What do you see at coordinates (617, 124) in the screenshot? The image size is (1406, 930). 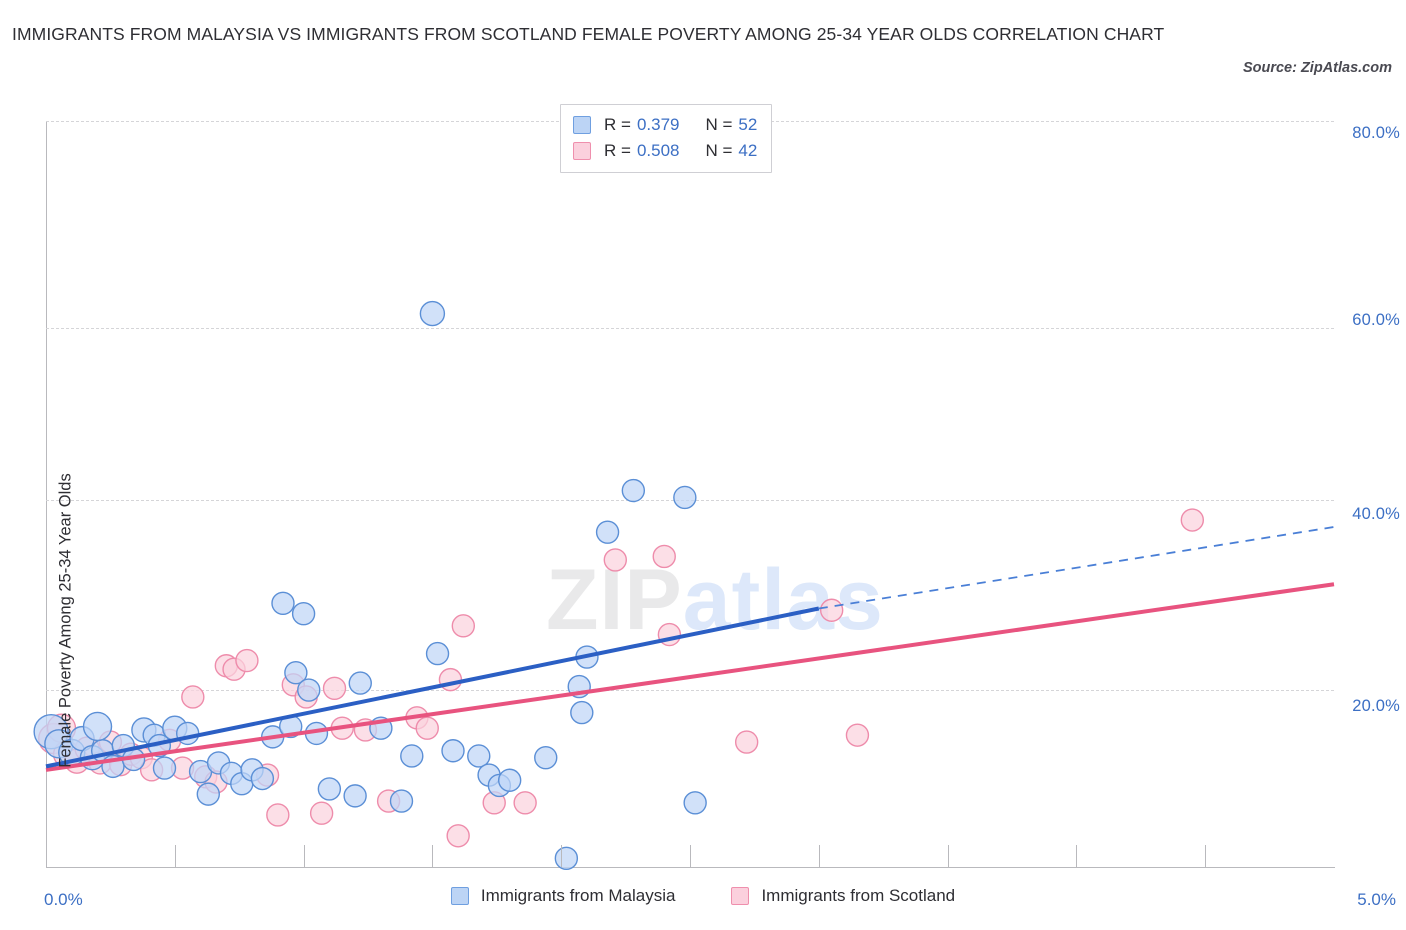 I see `r-label-blue: R =` at bounding box center [617, 124].